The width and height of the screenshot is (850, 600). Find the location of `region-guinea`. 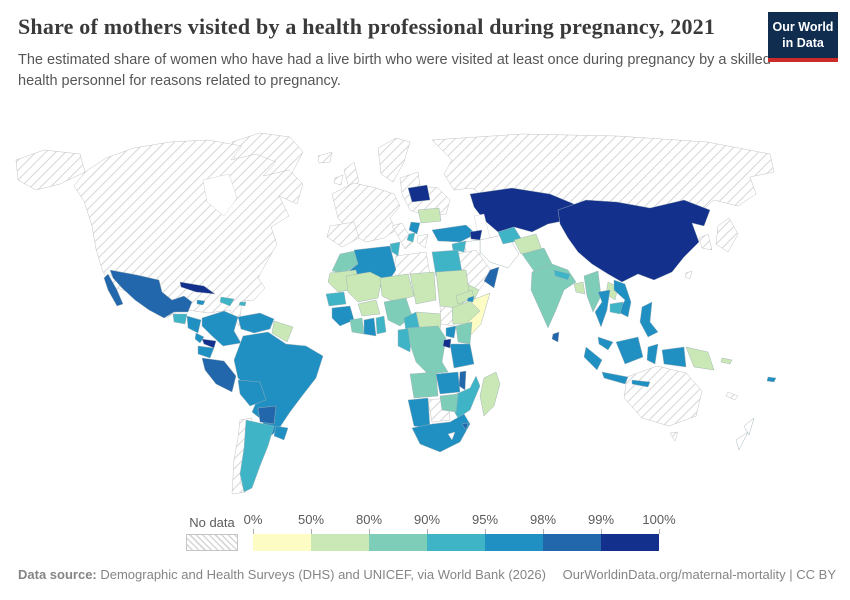

region-guinea is located at coordinates (343, 316).